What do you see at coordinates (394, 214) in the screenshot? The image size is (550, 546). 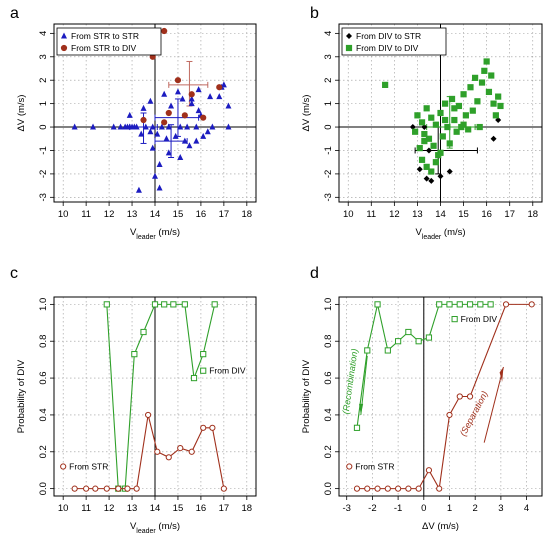 I see `x-tick-label: 12` at bounding box center [394, 214].